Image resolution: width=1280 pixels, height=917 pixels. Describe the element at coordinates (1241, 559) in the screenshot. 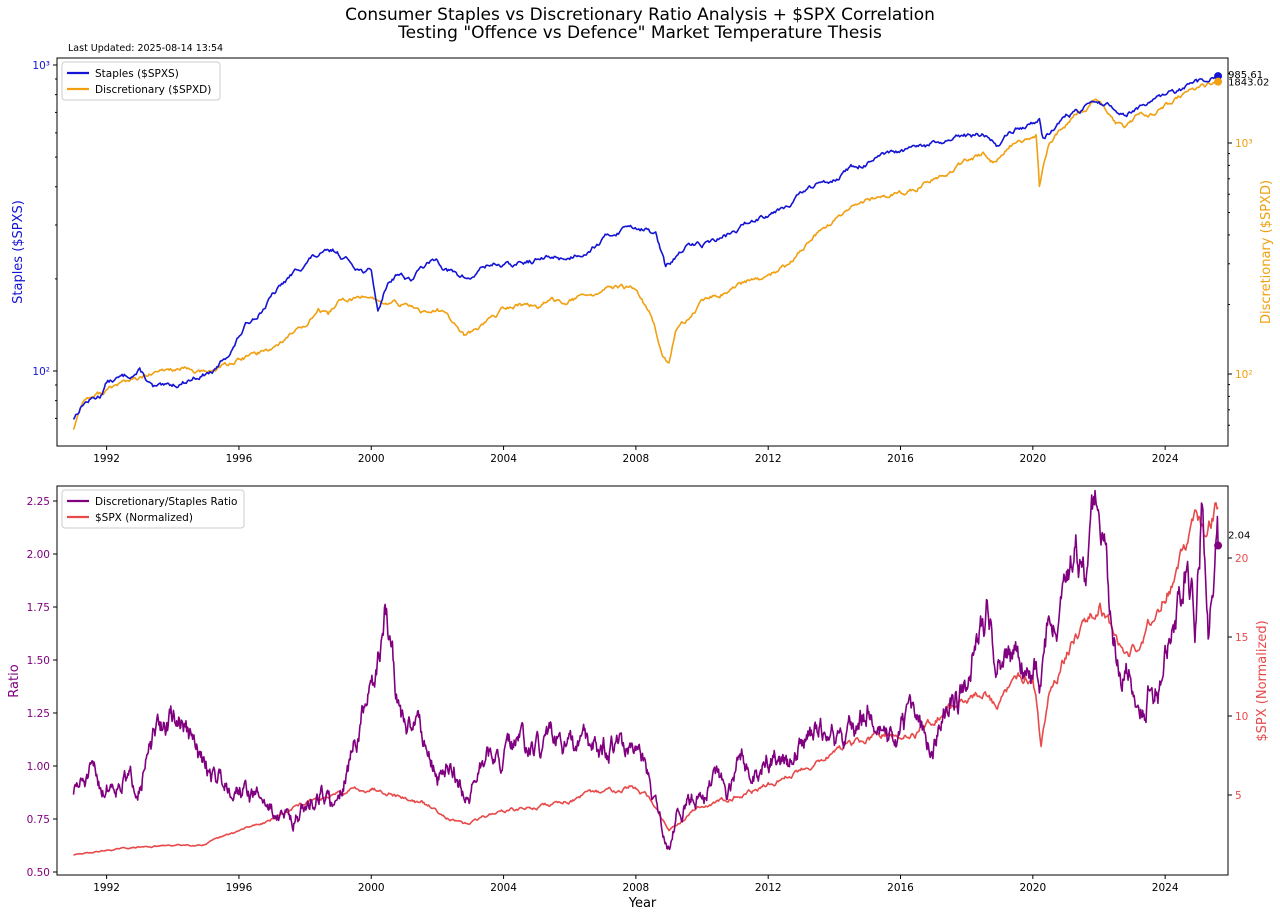

I see `y-right-tick-label: 20` at that location.